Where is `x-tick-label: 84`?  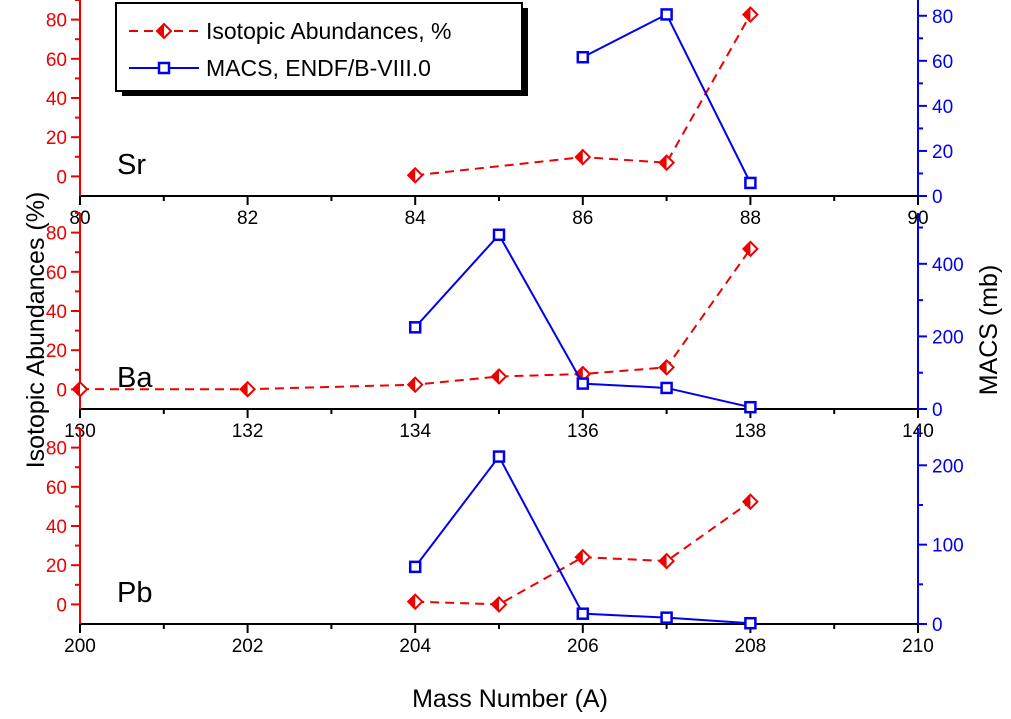
x-tick-label: 84 is located at coordinates (416, 218).